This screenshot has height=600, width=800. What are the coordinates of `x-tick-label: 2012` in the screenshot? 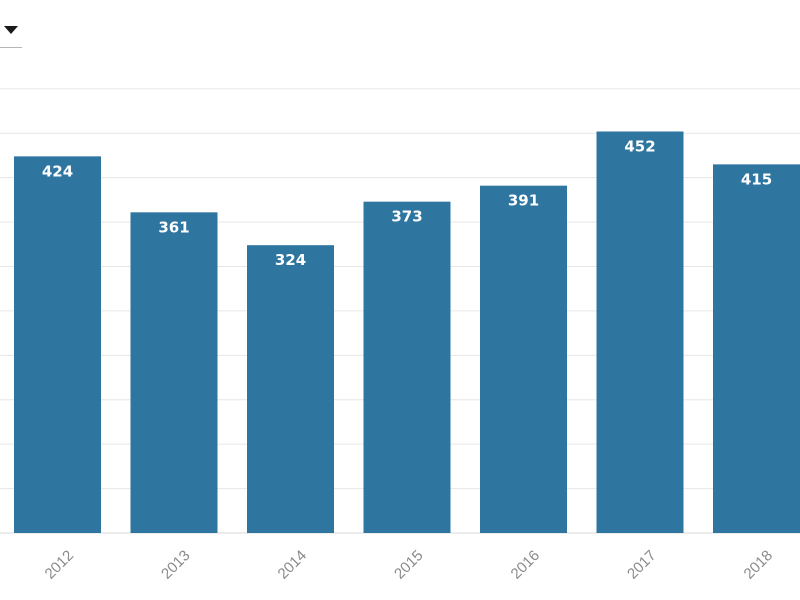 It's located at (60, 565).